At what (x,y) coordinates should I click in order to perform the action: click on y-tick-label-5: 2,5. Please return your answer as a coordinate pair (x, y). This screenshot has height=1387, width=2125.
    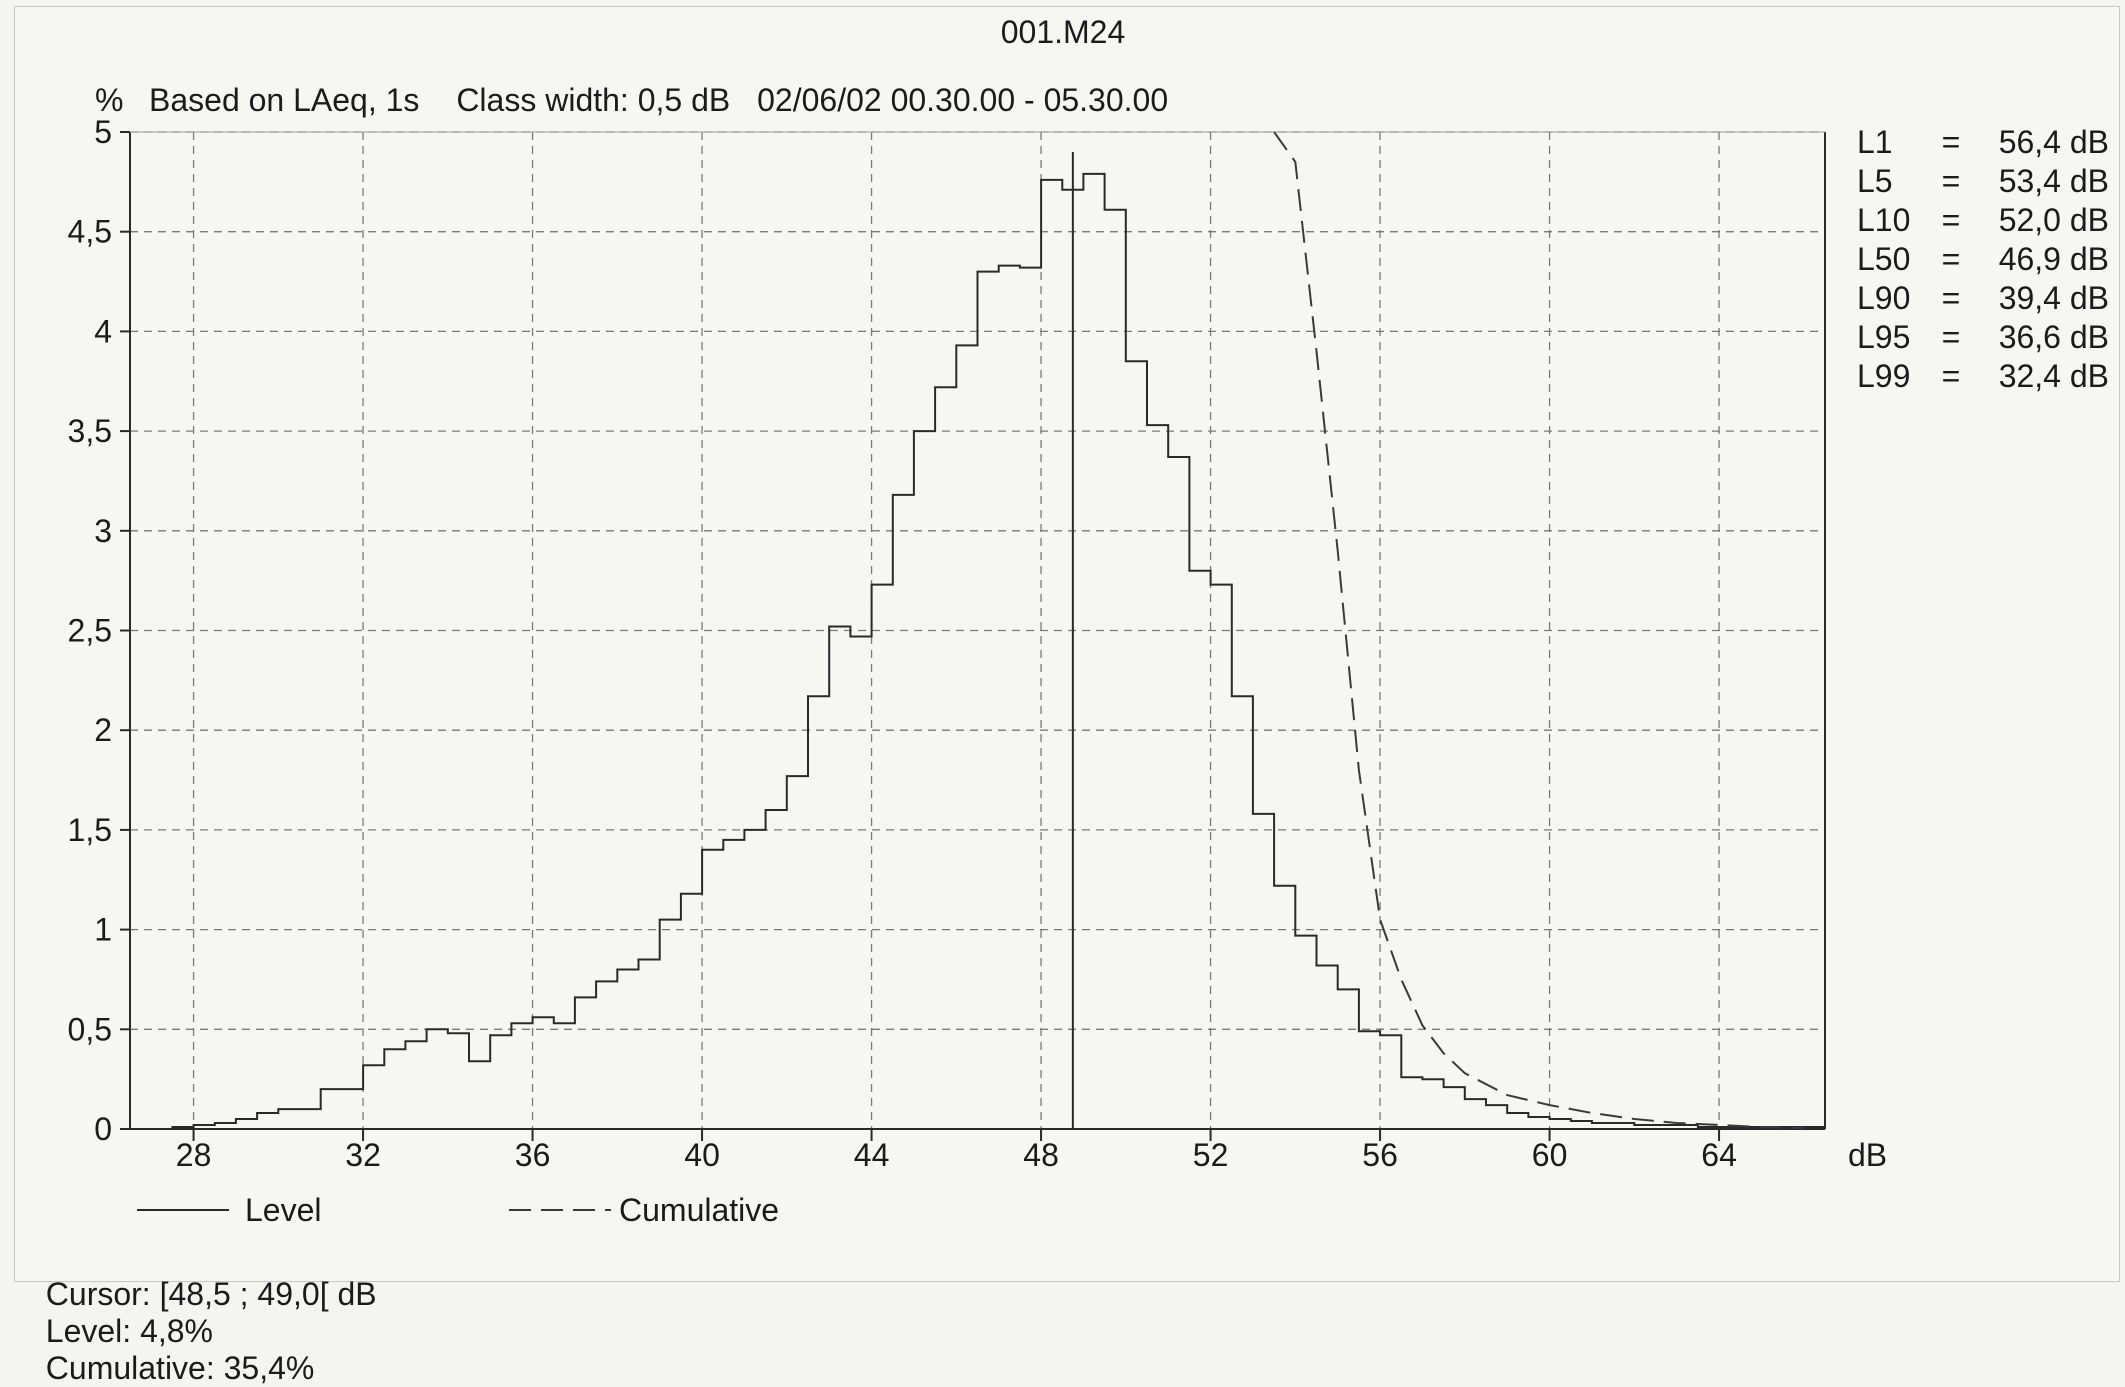
    Looking at the image, I should click on (90, 631).